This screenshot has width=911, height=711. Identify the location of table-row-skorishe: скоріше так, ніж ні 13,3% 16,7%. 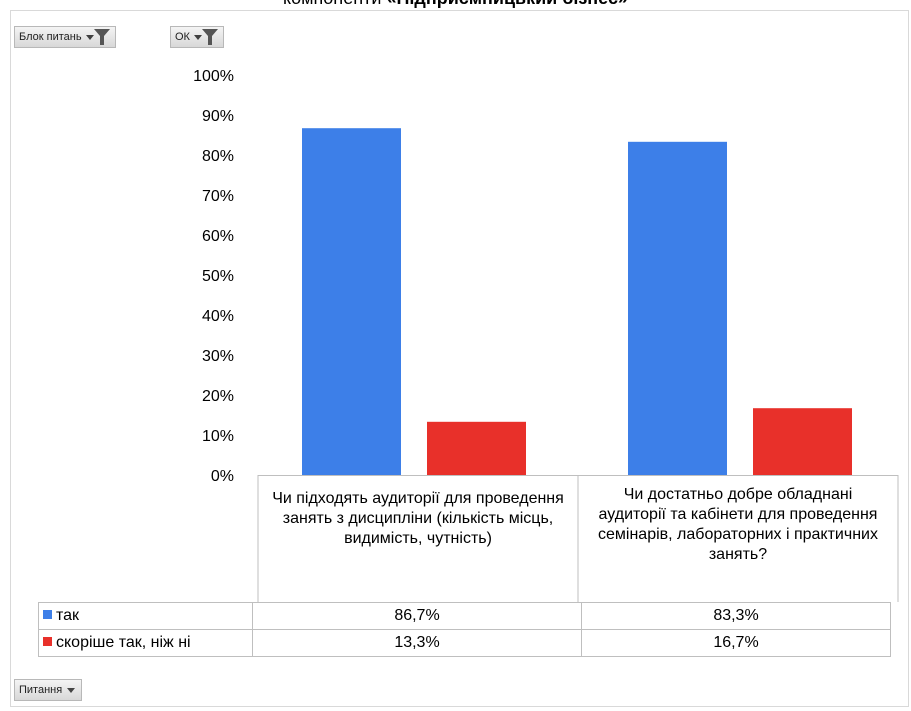
(464, 643).